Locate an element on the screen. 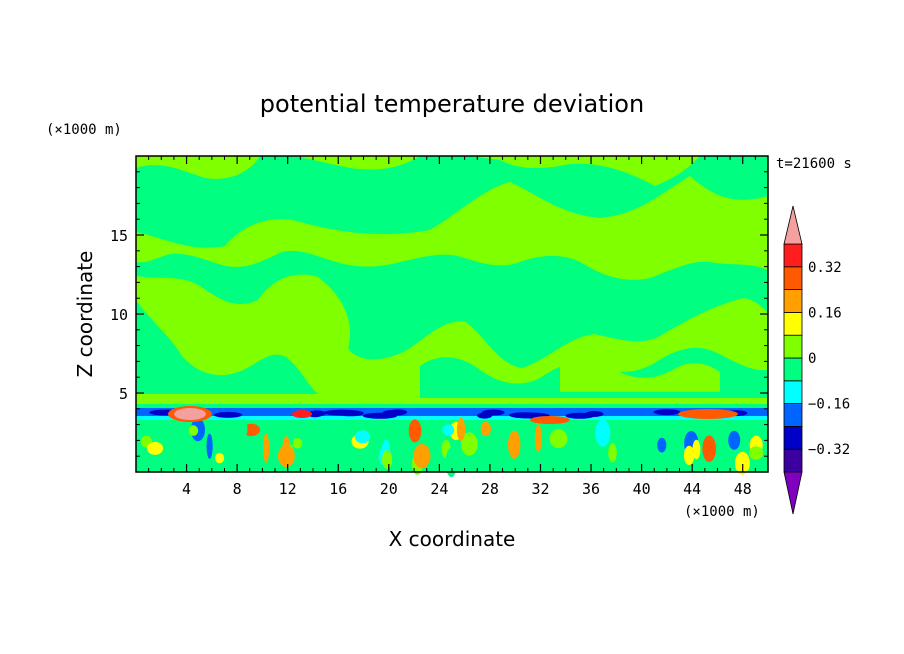  x-tick-labels: 4 8 12 16 20 24 28 32 36 40 44 48 is located at coordinates (467, 489).